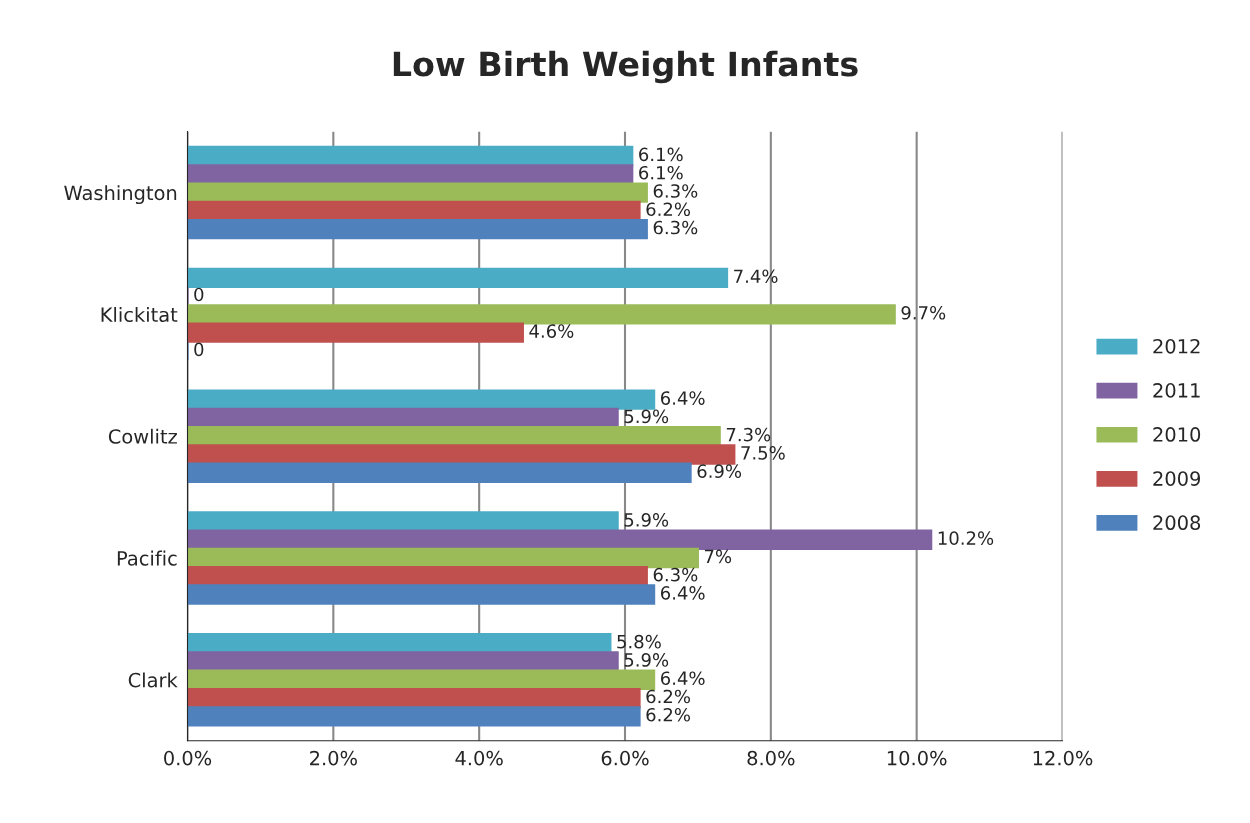 This screenshot has width=1250, height=823. I want to click on data-label: 9.7%, so click(923, 312).